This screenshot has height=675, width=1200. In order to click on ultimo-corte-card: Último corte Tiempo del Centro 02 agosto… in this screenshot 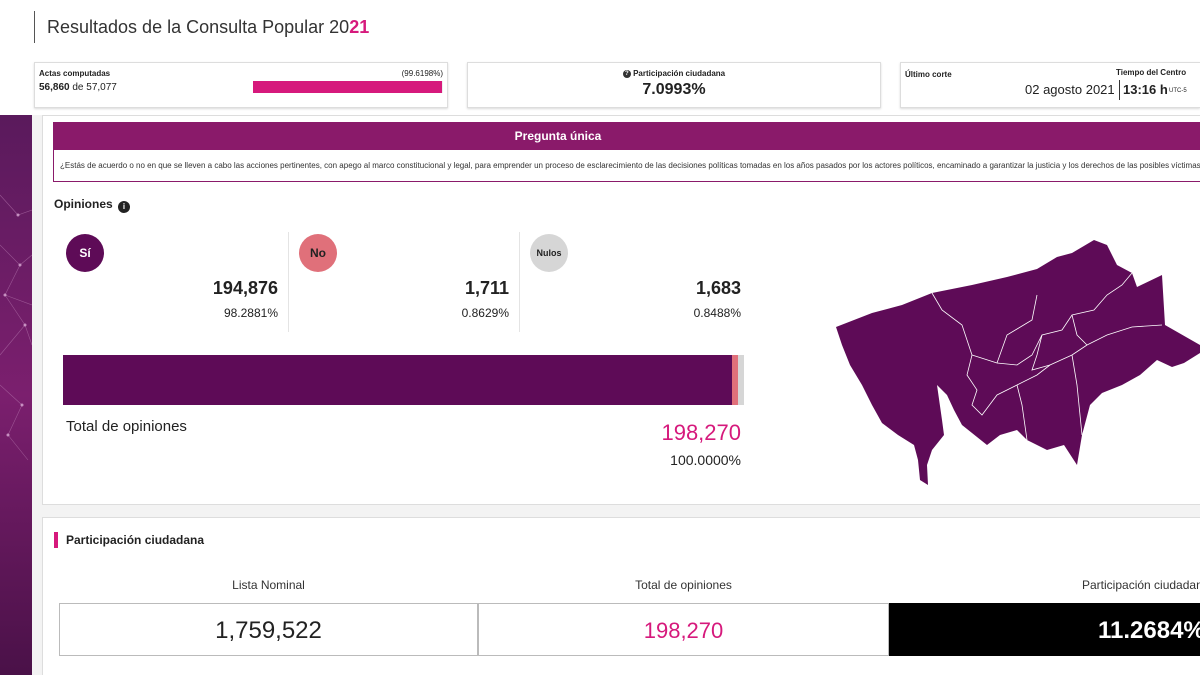, I will do `click(1050, 85)`.